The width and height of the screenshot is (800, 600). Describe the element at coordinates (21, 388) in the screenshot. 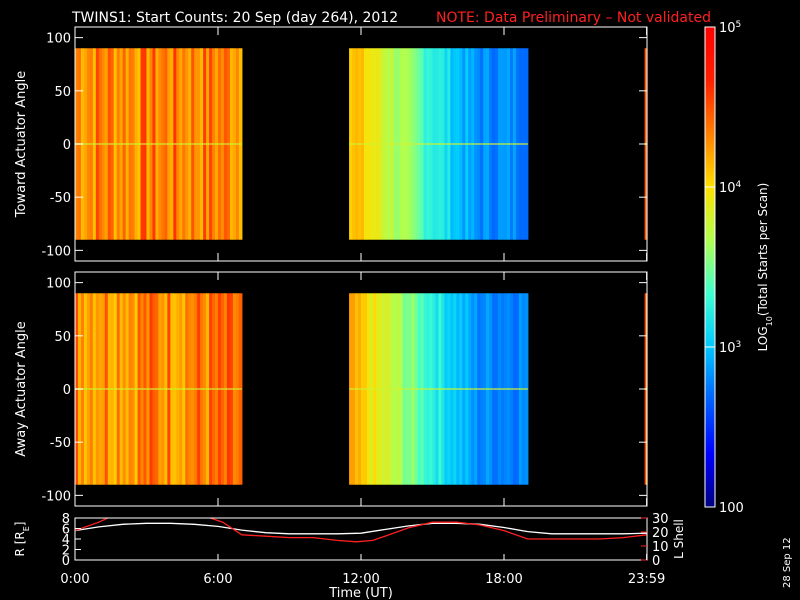

I see `y-axis-label: Away Actuator Angle` at that location.